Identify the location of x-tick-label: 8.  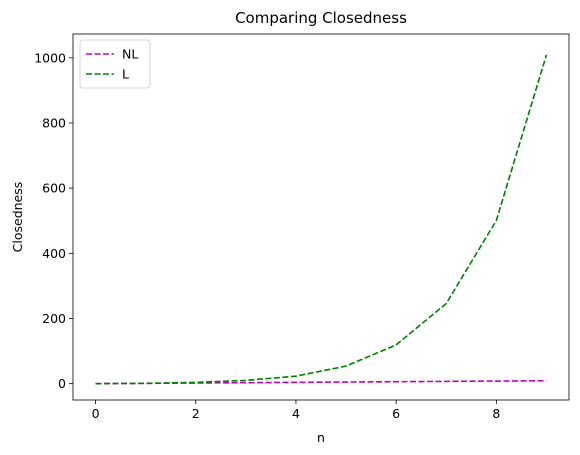
(496, 413).